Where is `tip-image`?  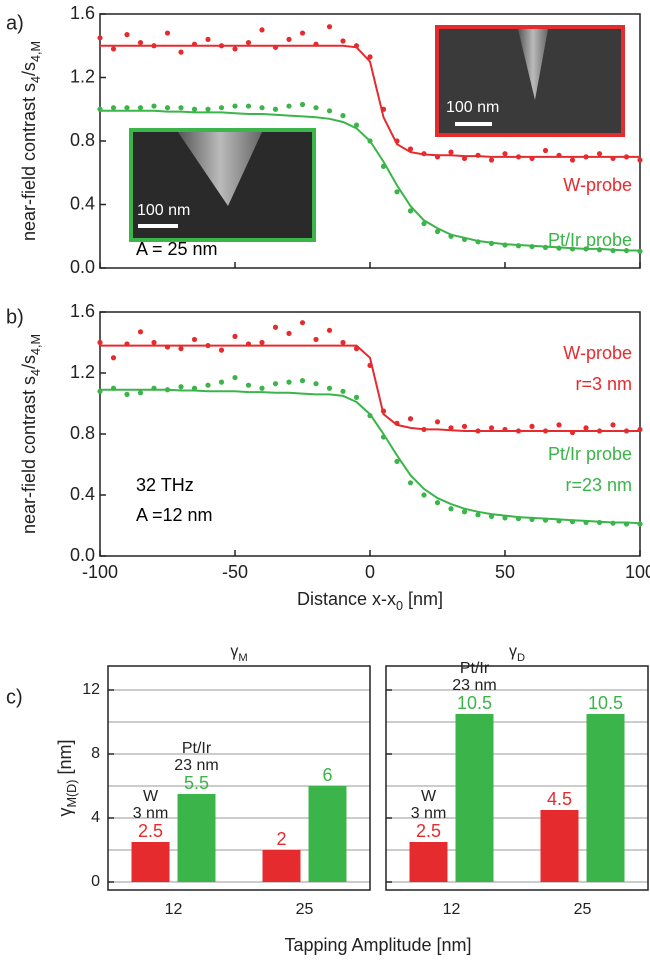 tip-image is located at coordinates (533, 64).